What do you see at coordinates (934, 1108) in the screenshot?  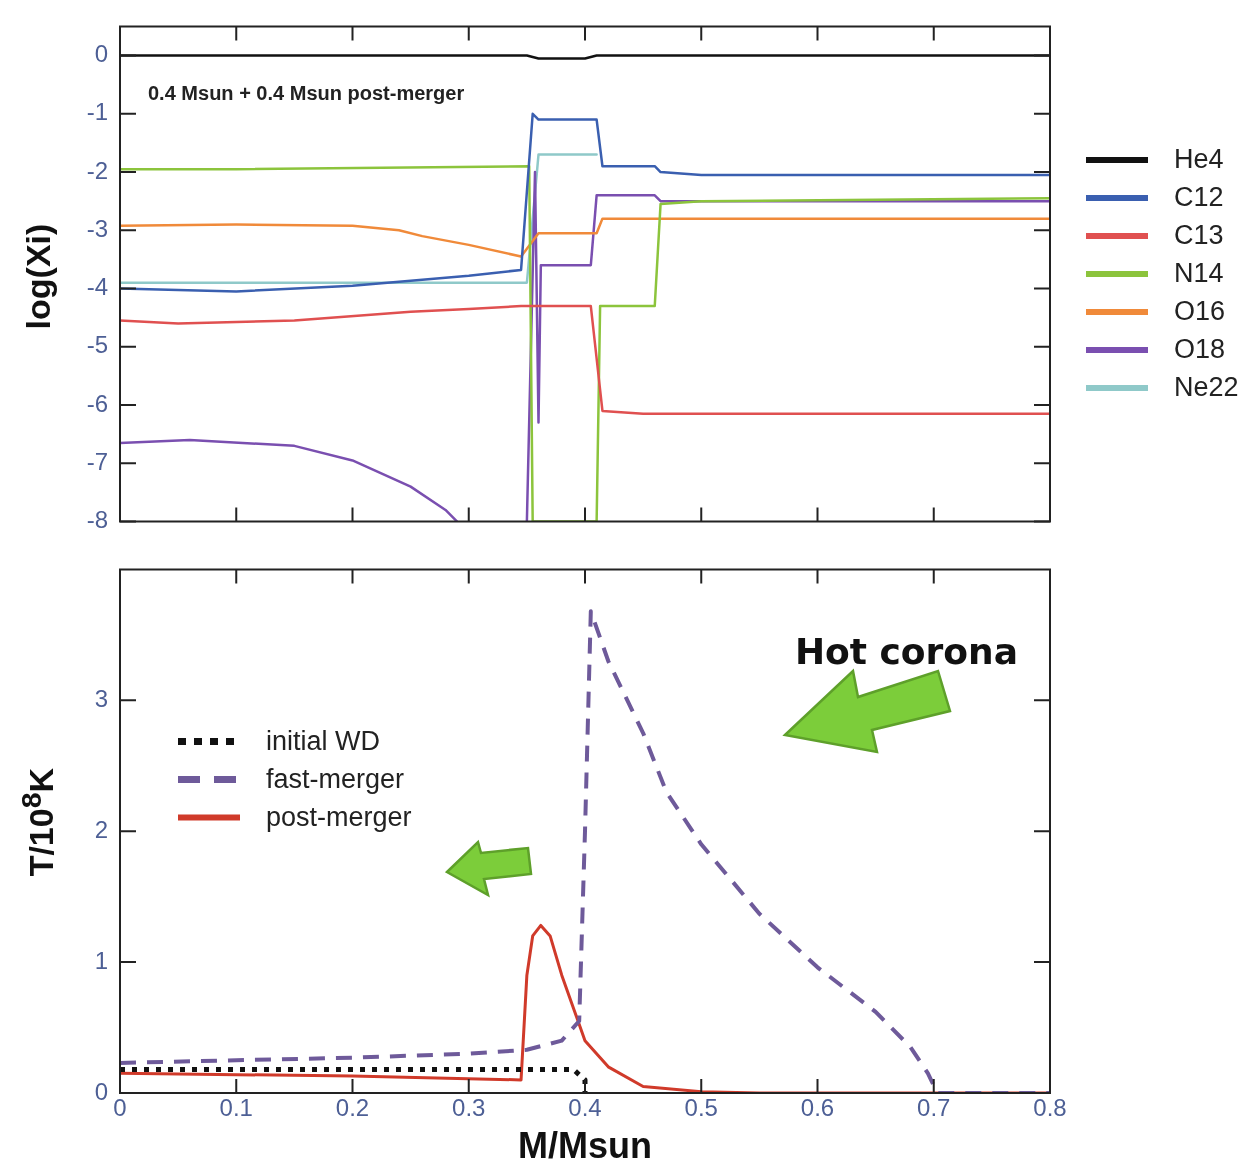 I see `x-tick-label: 0.7` at bounding box center [934, 1108].